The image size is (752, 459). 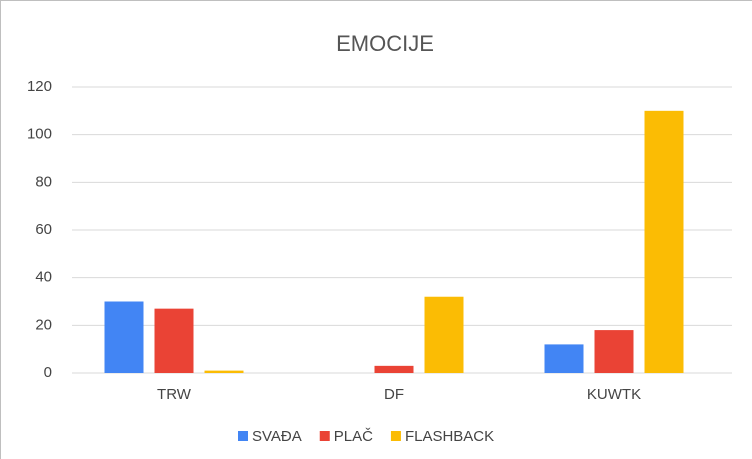 What do you see at coordinates (48, 372) in the screenshot?
I see `y-tick-label: 0` at bounding box center [48, 372].